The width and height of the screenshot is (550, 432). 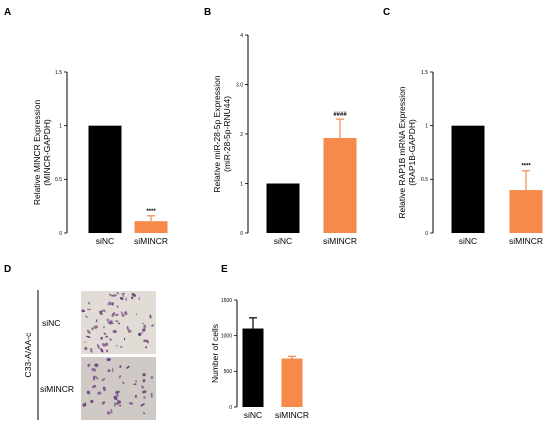 What do you see at coordinates (89, 355) in the screenshot?
I see `panel-d-micrographs: C33-A/AA-c siNC siMINCR` at bounding box center [89, 355].